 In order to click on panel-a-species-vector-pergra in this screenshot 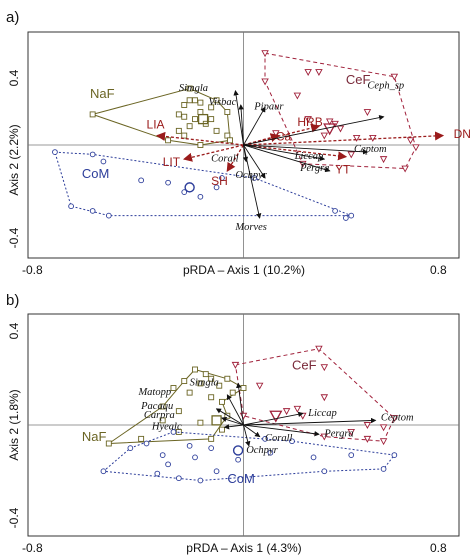, I will do `click(287, 158)`.